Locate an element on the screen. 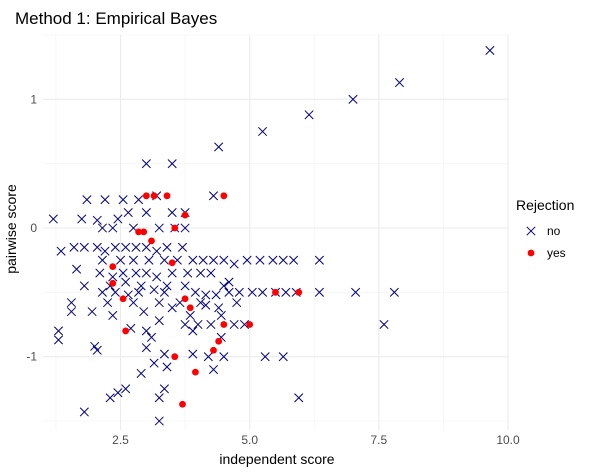  y-tick-label: 0 is located at coordinates (33, 228).